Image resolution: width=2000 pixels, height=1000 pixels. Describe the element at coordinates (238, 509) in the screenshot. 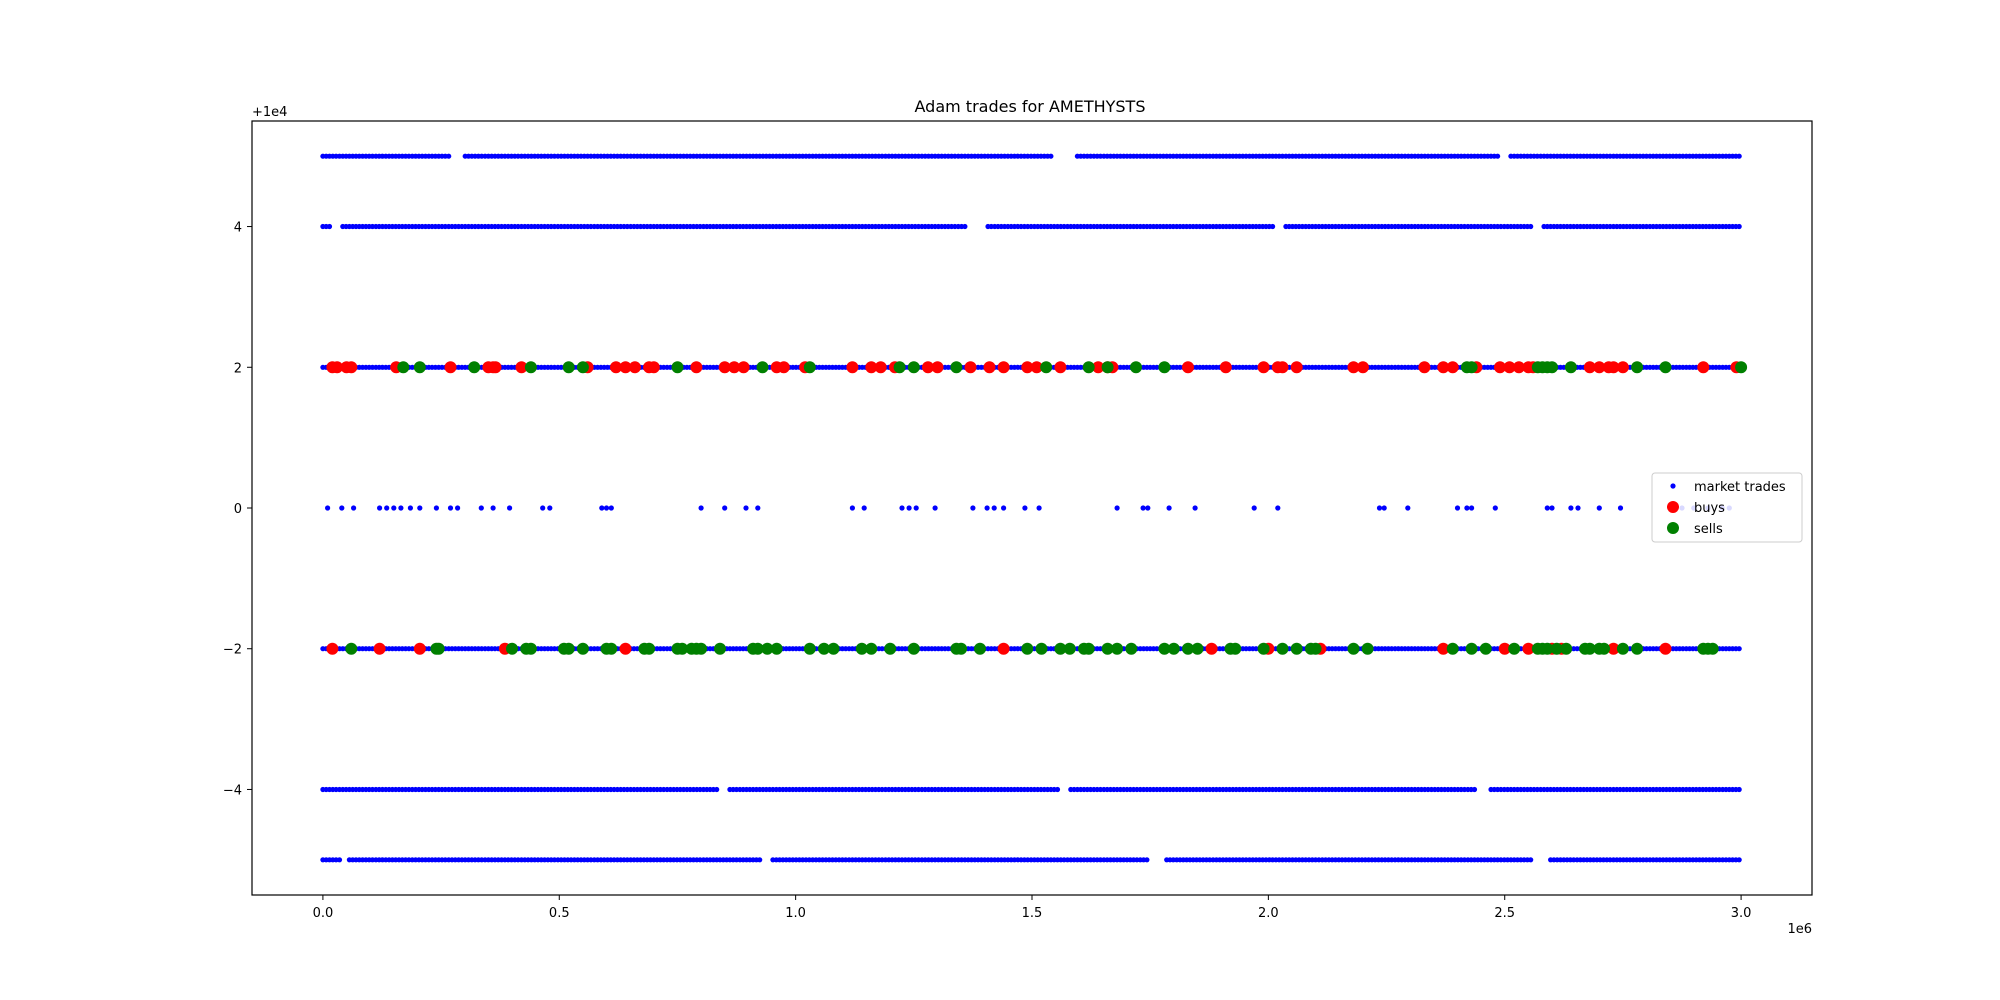

I see `y-tick-label: 0` at that location.